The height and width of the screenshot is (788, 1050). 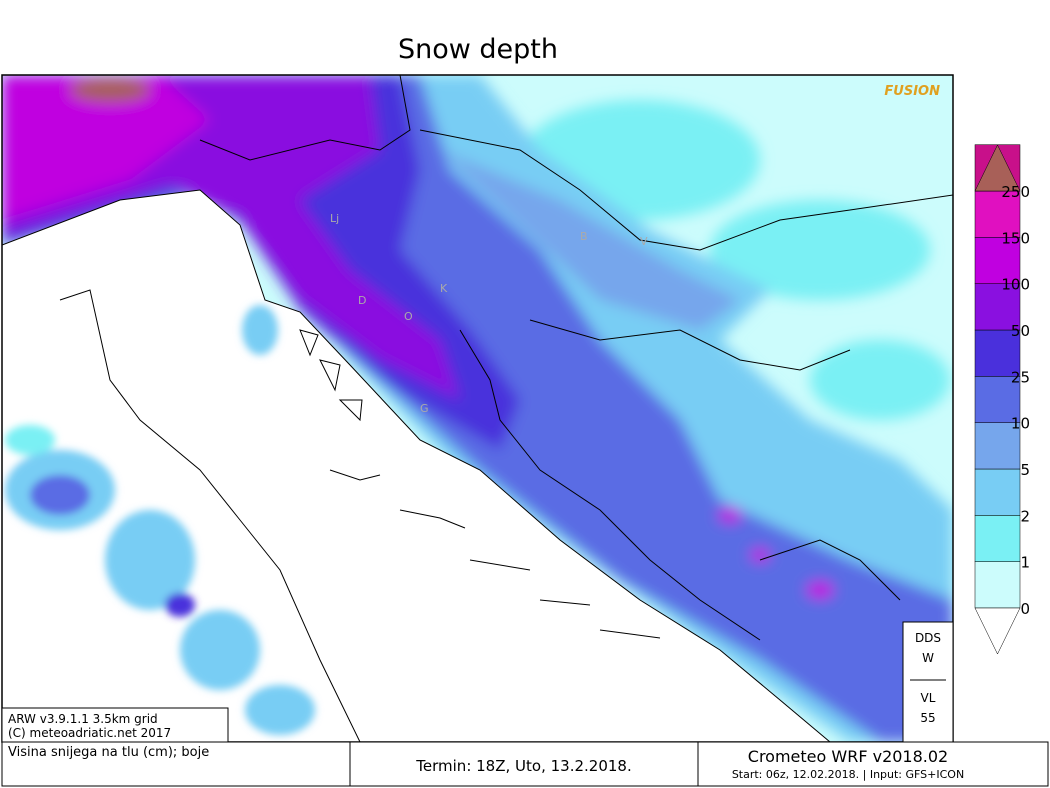 What do you see at coordinates (1025, 470) in the screenshot?
I see `colorbar-label: 5` at bounding box center [1025, 470].